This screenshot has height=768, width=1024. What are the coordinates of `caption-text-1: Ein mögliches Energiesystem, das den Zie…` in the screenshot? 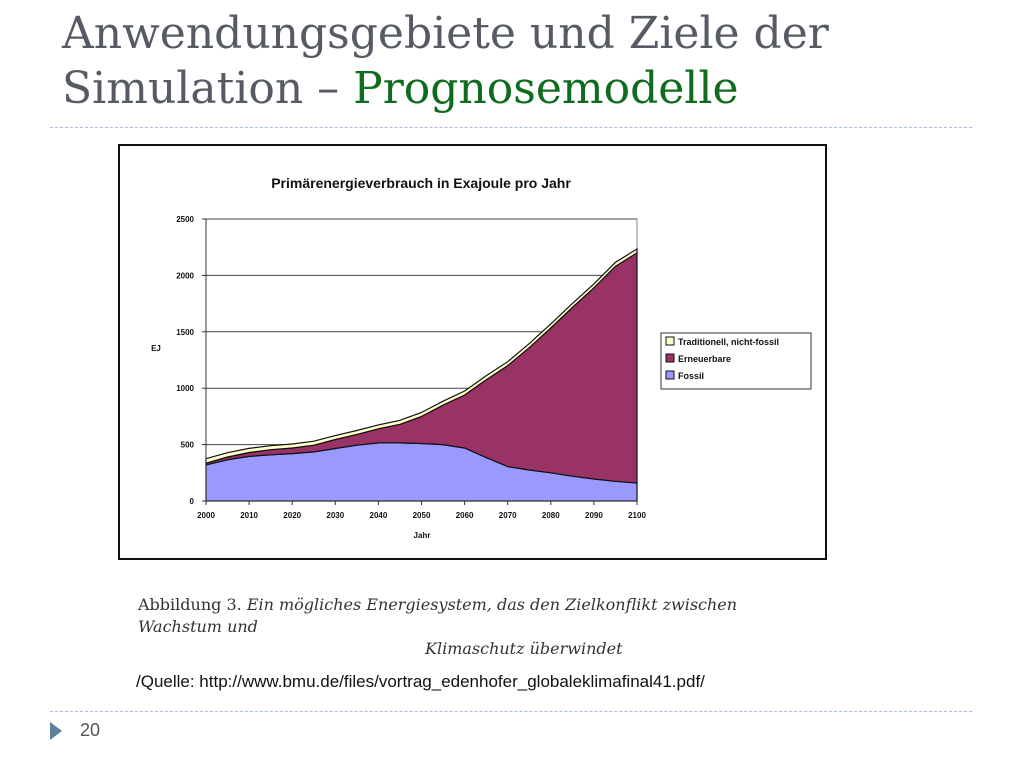 It's located at (438, 615).